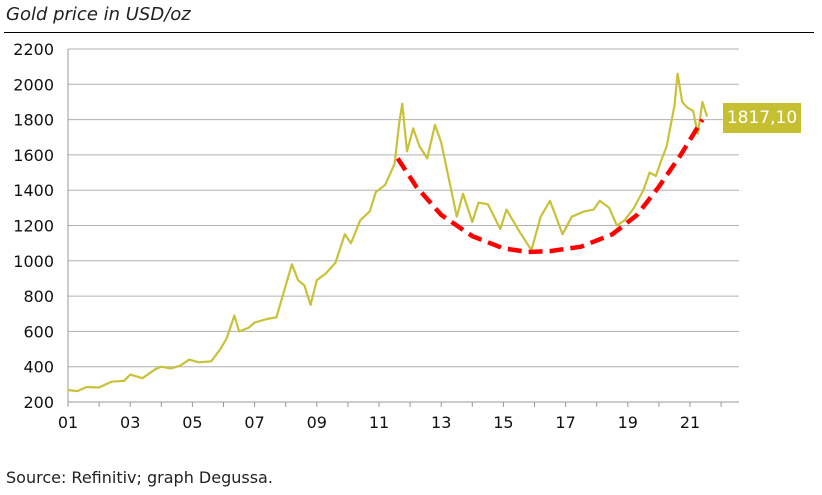  I want to click on y-tick-label: 2200, so click(33, 49).